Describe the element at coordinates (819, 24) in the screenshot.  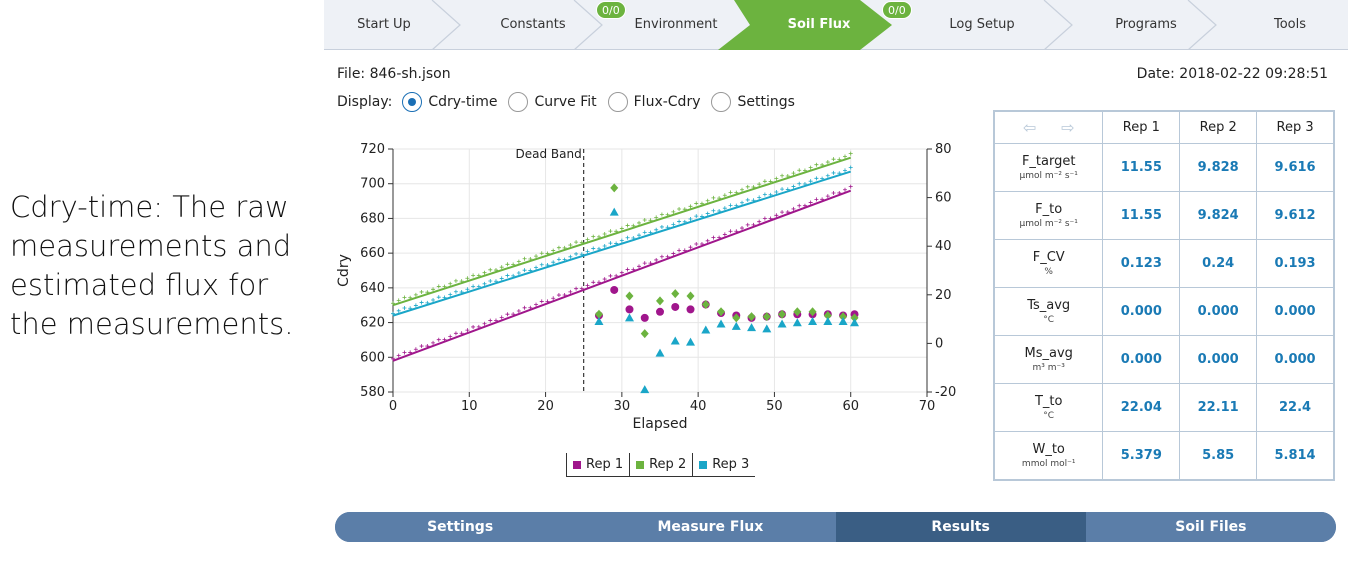
I see `tab-soil-flux: Soil Flux` at that location.